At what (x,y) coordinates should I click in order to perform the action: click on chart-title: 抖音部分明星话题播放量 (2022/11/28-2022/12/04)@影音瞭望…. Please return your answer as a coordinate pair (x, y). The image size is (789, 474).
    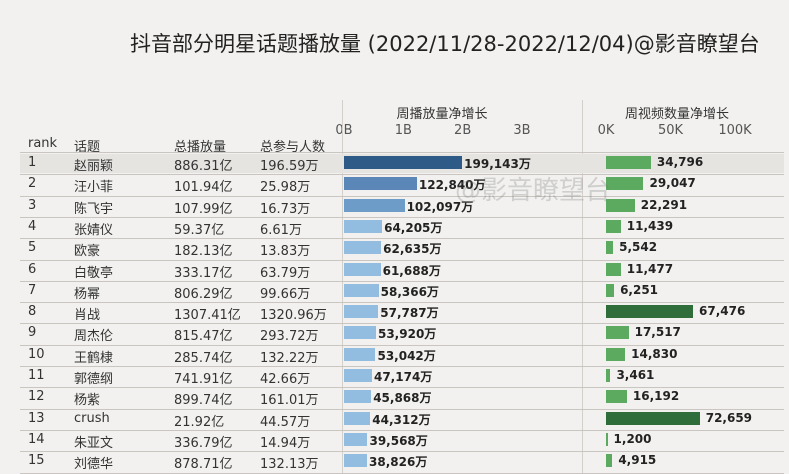
    Looking at the image, I should click on (445, 44).